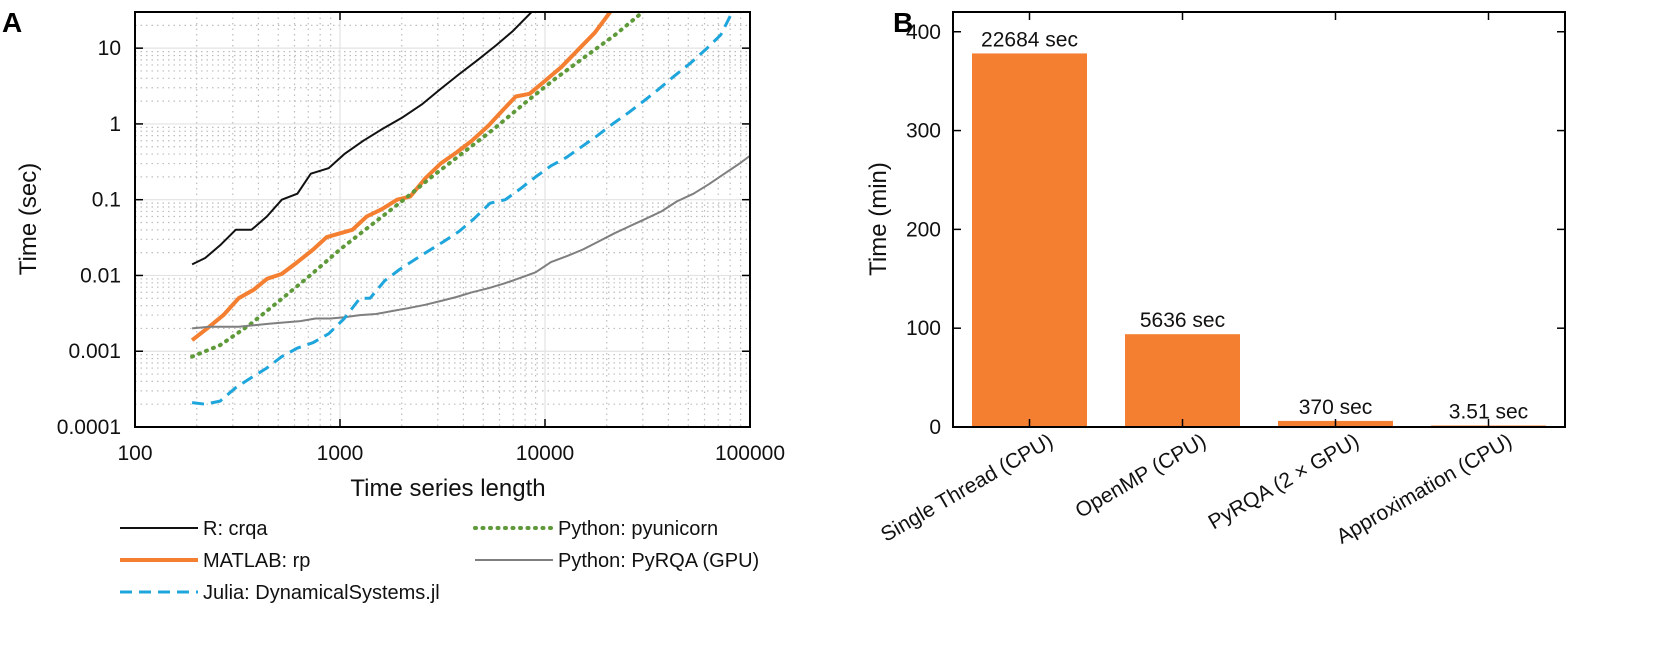  What do you see at coordinates (89, 427) in the screenshot?
I see `y-tick-label: 0.0001` at bounding box center [89, 427].